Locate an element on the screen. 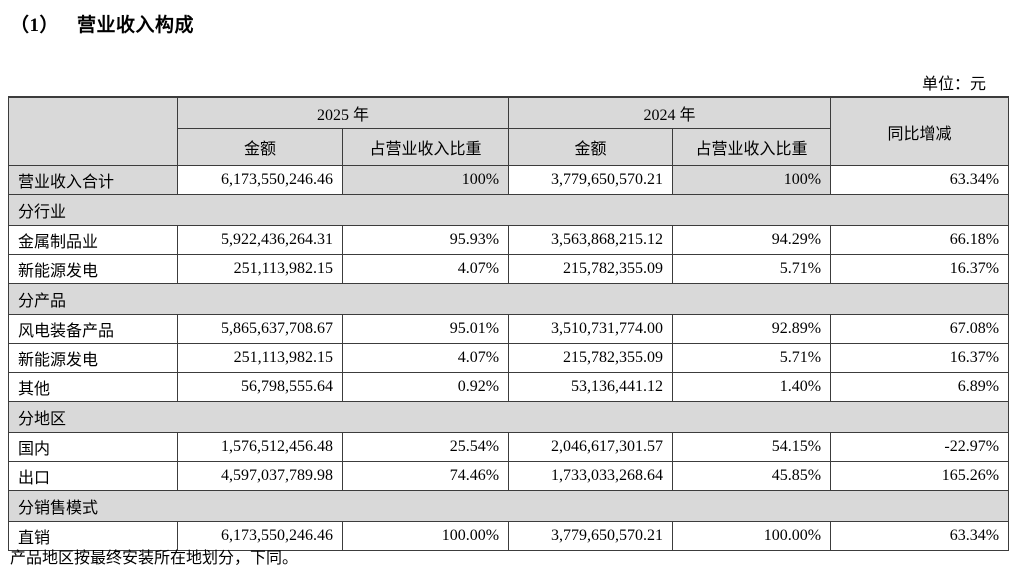 The image size is (1016, 578). section-row-region: 分地区 is located at coordinates (508, 417).